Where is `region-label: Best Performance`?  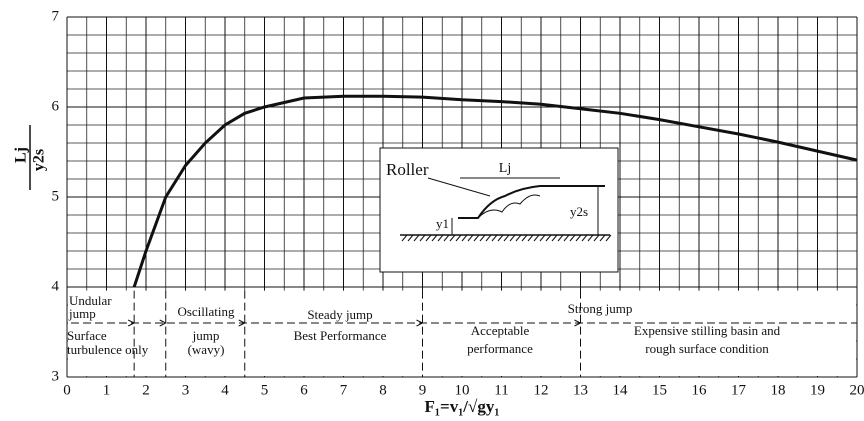 region-label: Best Performance is located at coordinates (340, 335).